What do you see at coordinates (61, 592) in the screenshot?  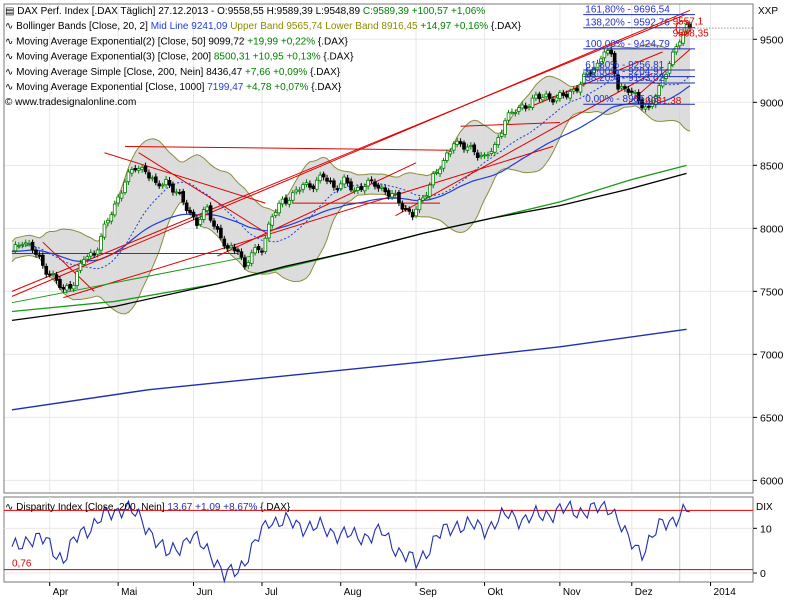 I see `x-tick-label: Apr` at bounding box center [61, 592].